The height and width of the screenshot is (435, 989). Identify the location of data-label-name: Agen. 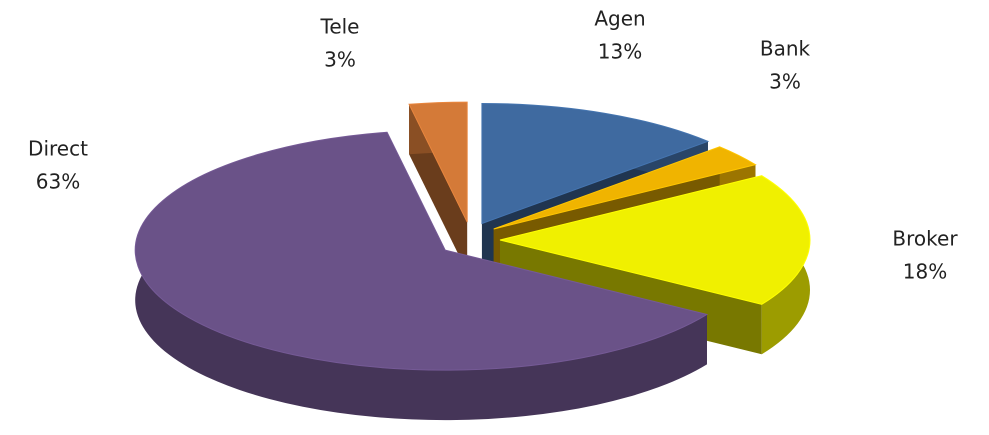
(619, 19).